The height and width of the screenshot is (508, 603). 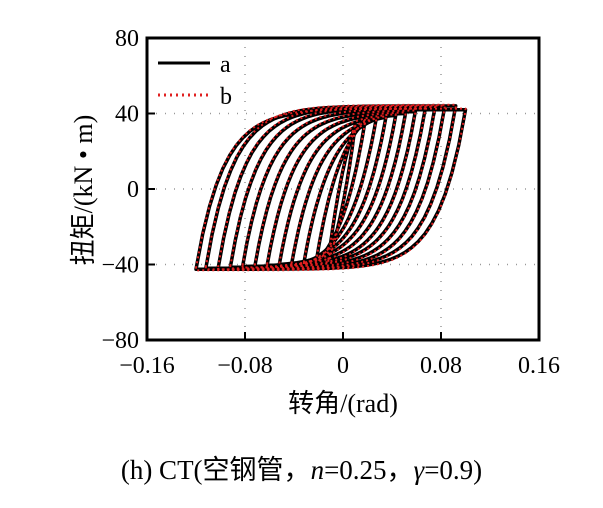 I want to click on legend-label-b: b, so click(x=226, y=97).